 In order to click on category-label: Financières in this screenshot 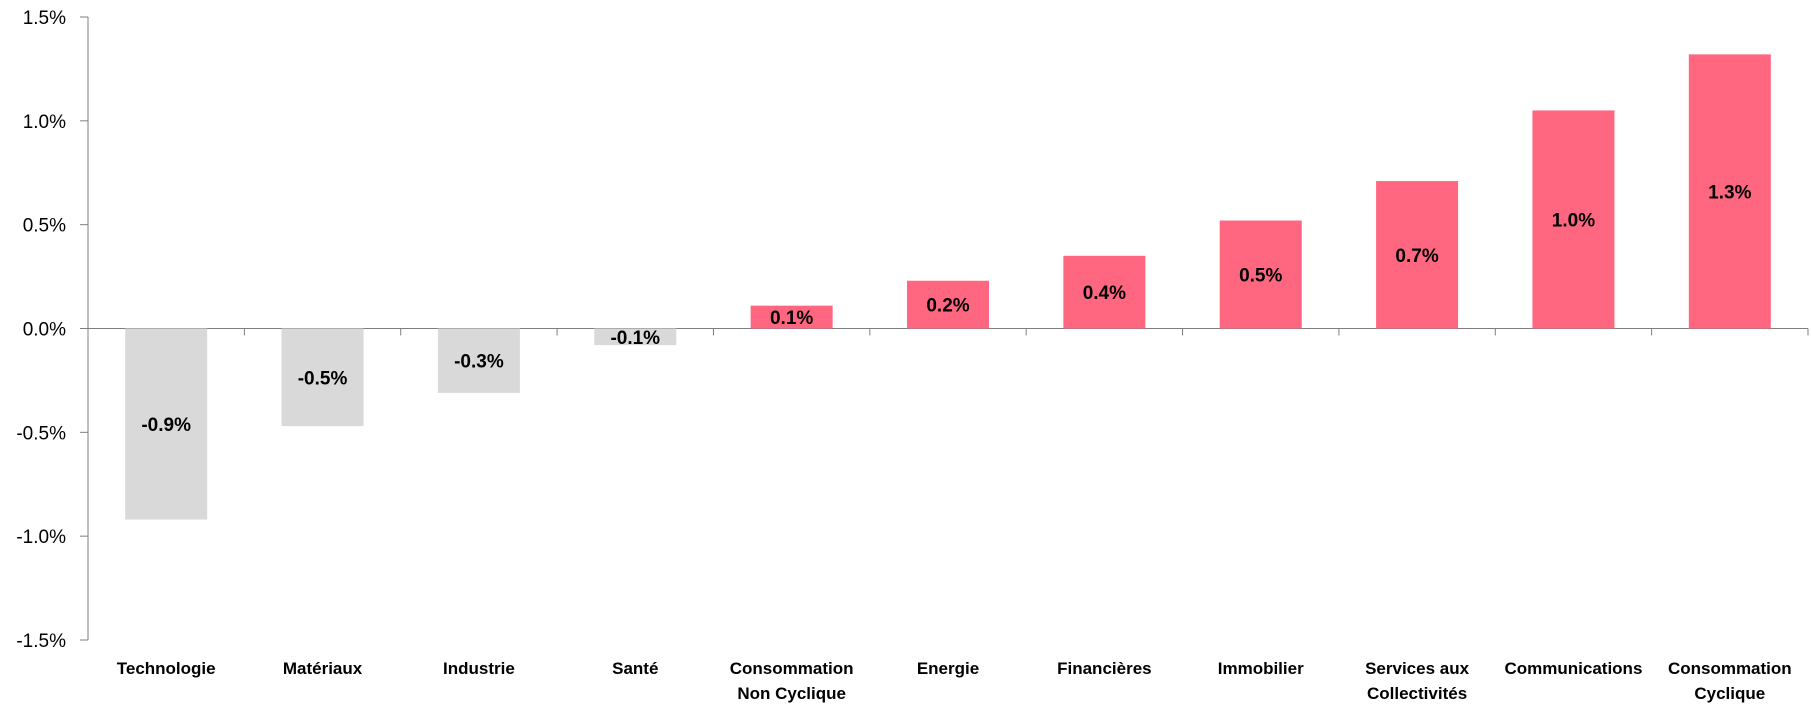, I will do `click(1104, 668)`.